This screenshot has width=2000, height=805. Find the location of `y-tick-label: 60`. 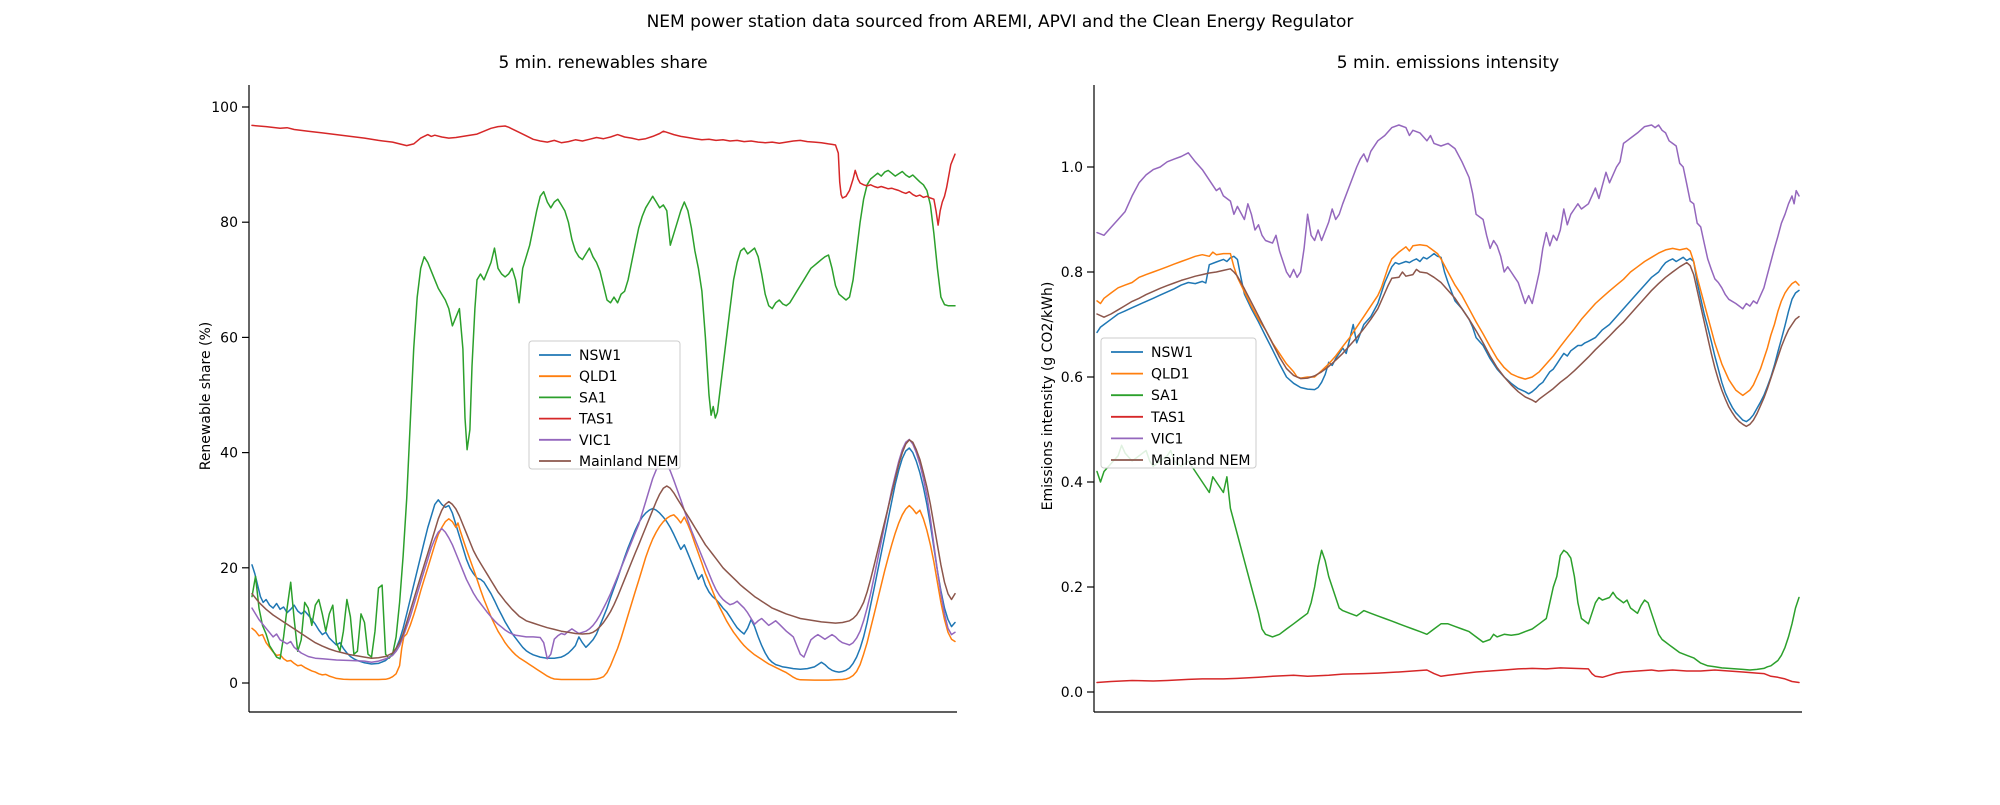

y-tick-label: 60 is located at coordinates (229, 338).